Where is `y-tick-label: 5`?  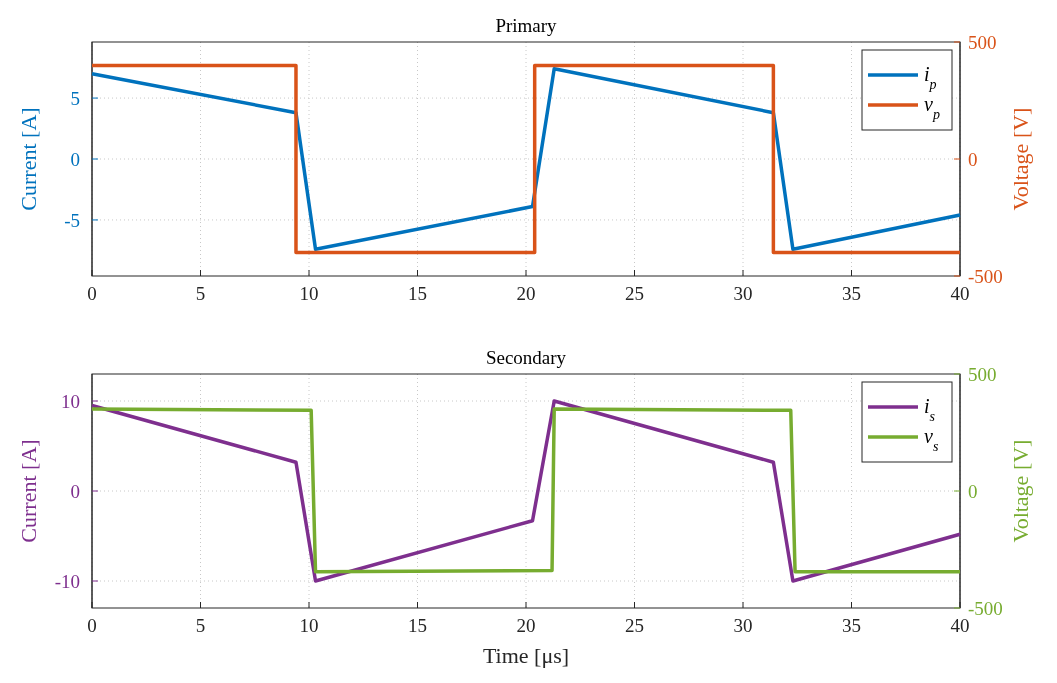
y-tick-label: 5 is located at coordinates (75, 99).